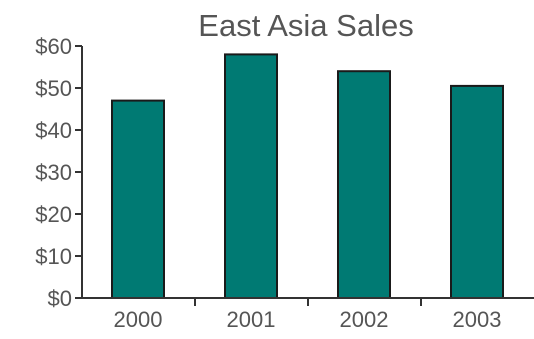 This screenshot has width=534, height=339. What do you see at coordinates (138, 199) in the screenshot?
I see `bar-2000` at bounding box center [138, 199].